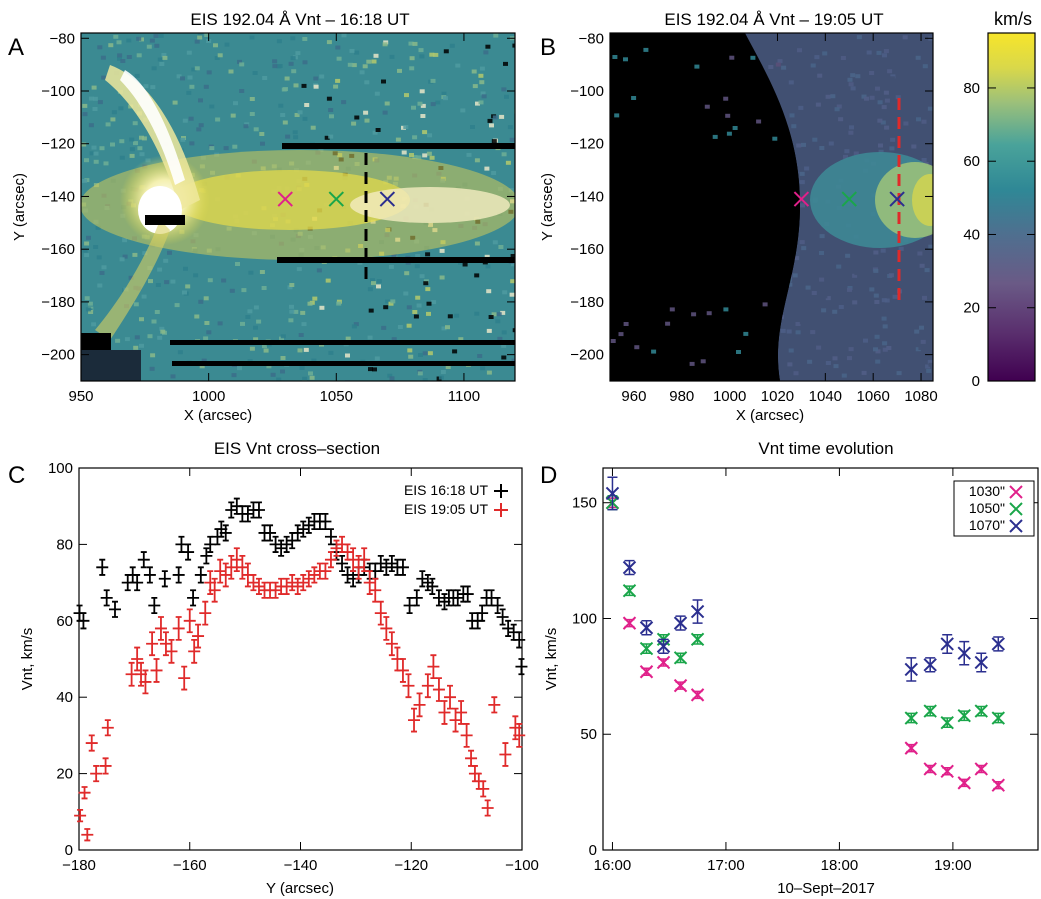 The width and height of the screenshot is (1041, 899). What do you see at coordinates (587, 355) in the screenshot?
I see `y-tick-label: −200` at bounding box center [587, 355].